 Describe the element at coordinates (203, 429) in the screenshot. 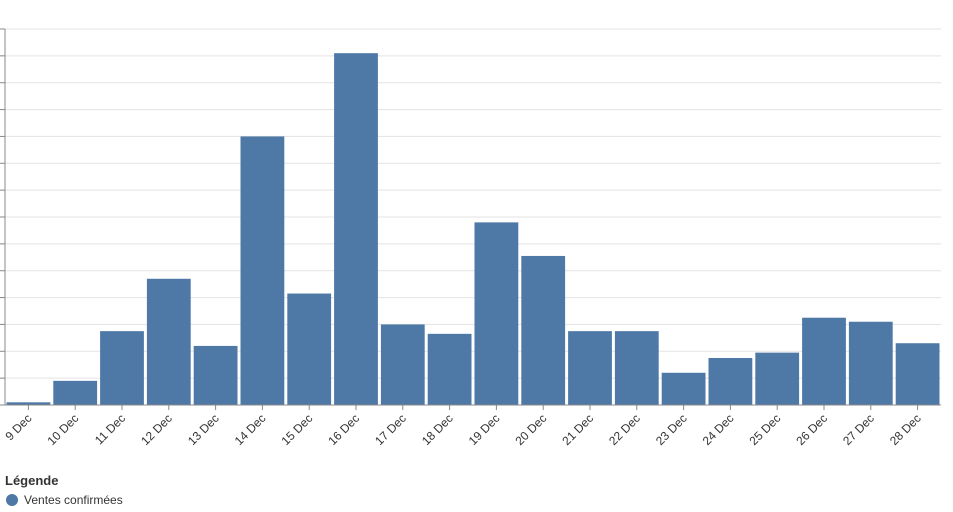

I see `x-tick-label: 13 Dec` at that location.